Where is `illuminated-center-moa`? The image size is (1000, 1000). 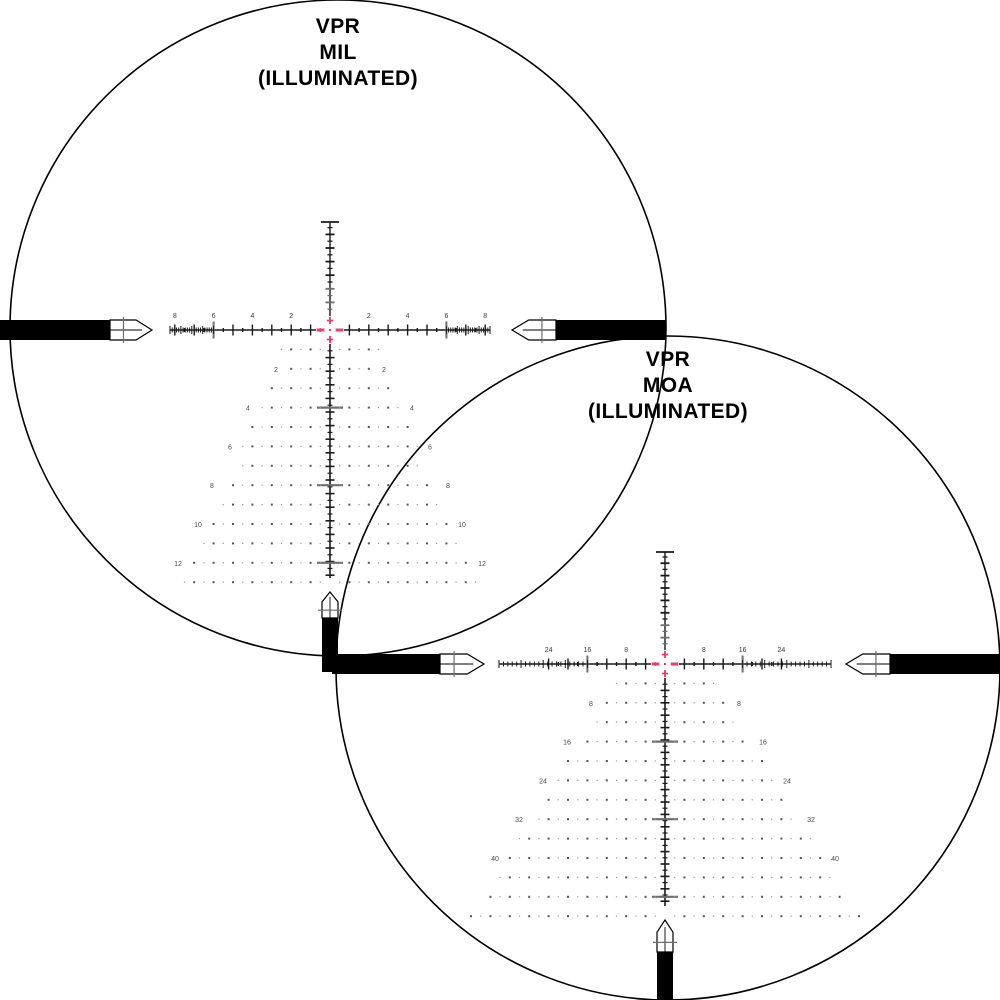 illuminated-center-moa is located at coordinates (665, 664).